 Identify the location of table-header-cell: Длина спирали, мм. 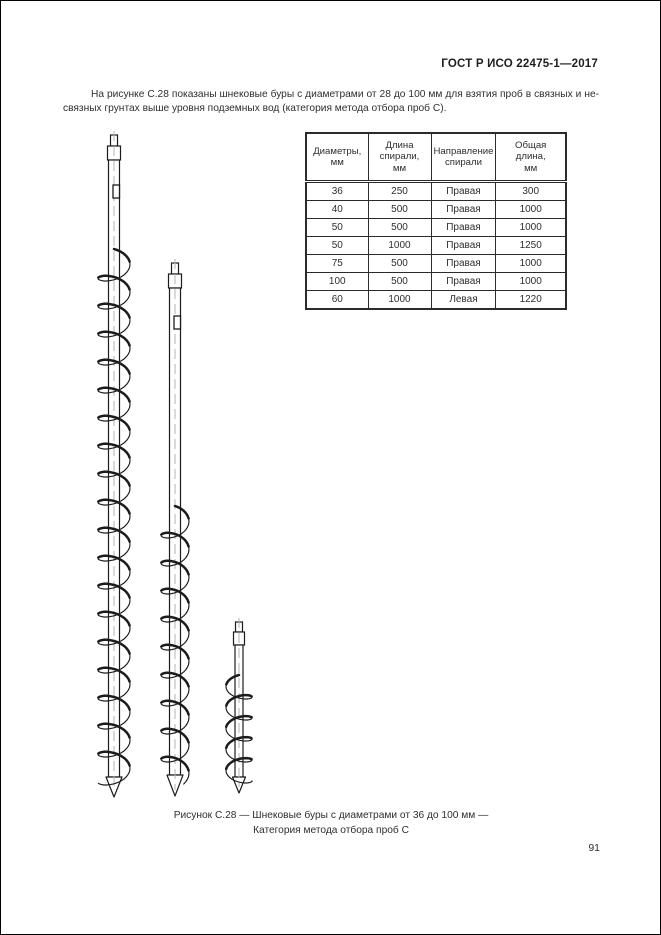
(399, 157).